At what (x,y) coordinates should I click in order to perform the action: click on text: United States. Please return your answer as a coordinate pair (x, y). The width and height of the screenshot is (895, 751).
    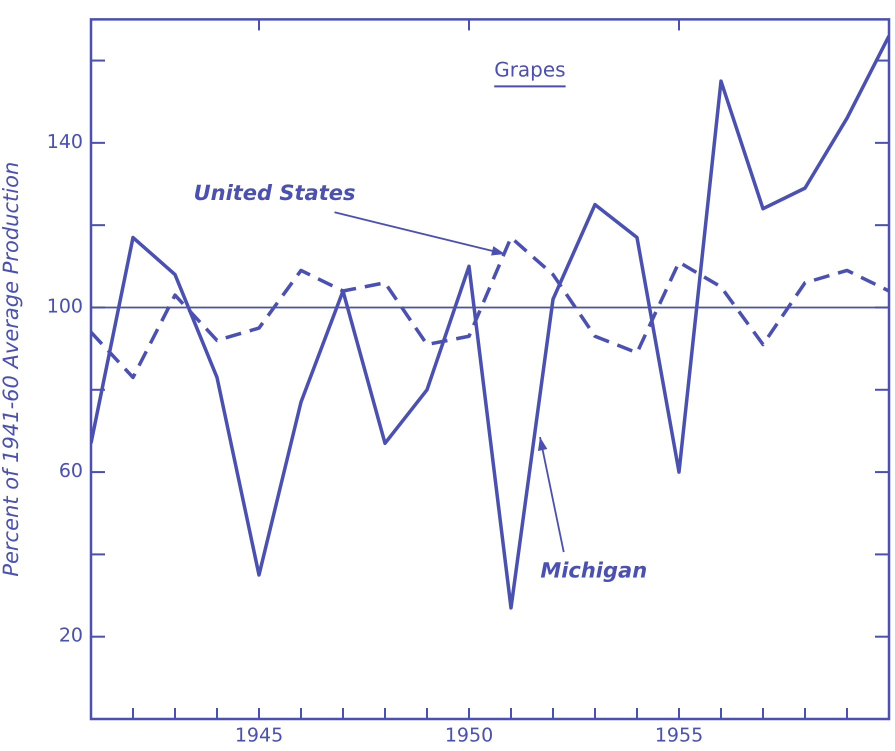
    Looking at the image, I should click on (275, 192).